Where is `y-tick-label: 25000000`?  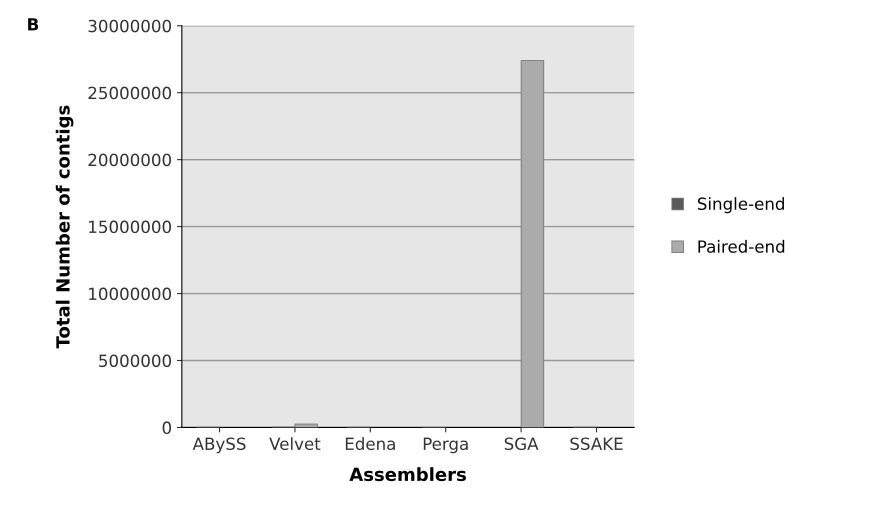 y-tick-label: 25000000 is located at coordinates (130, 93).